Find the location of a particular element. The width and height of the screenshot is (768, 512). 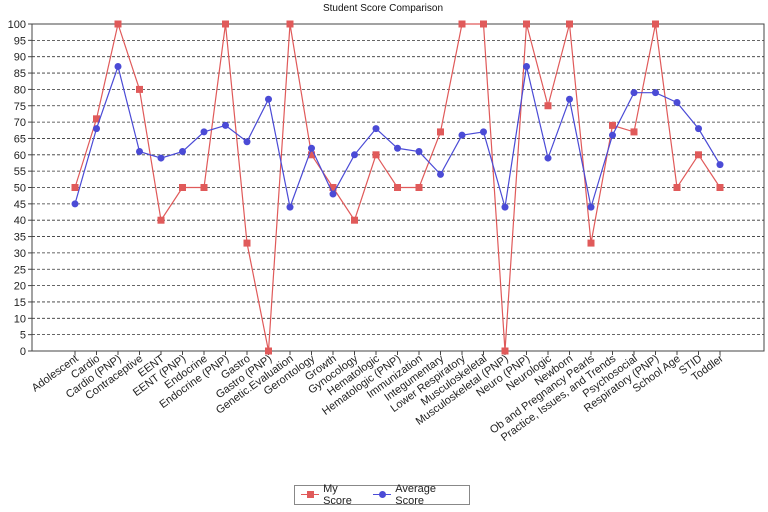

y-tick-label: 75 is located at coordinates (20, 107).